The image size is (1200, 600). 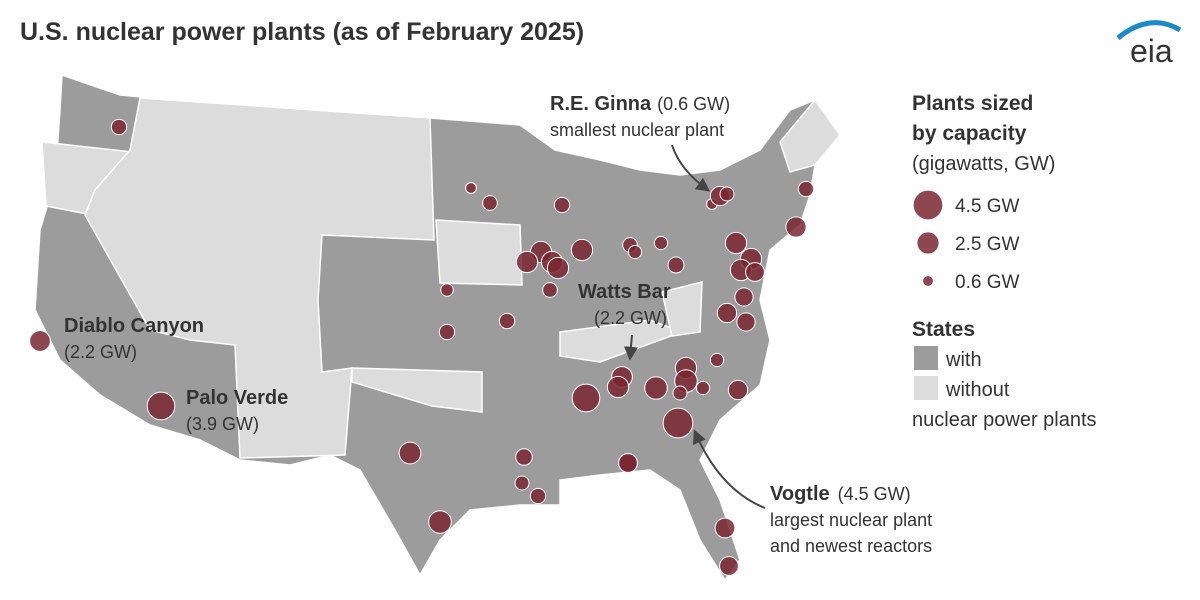 I want to click on vogtle-note: largest nuclear plant, so click(x=851, y=520).